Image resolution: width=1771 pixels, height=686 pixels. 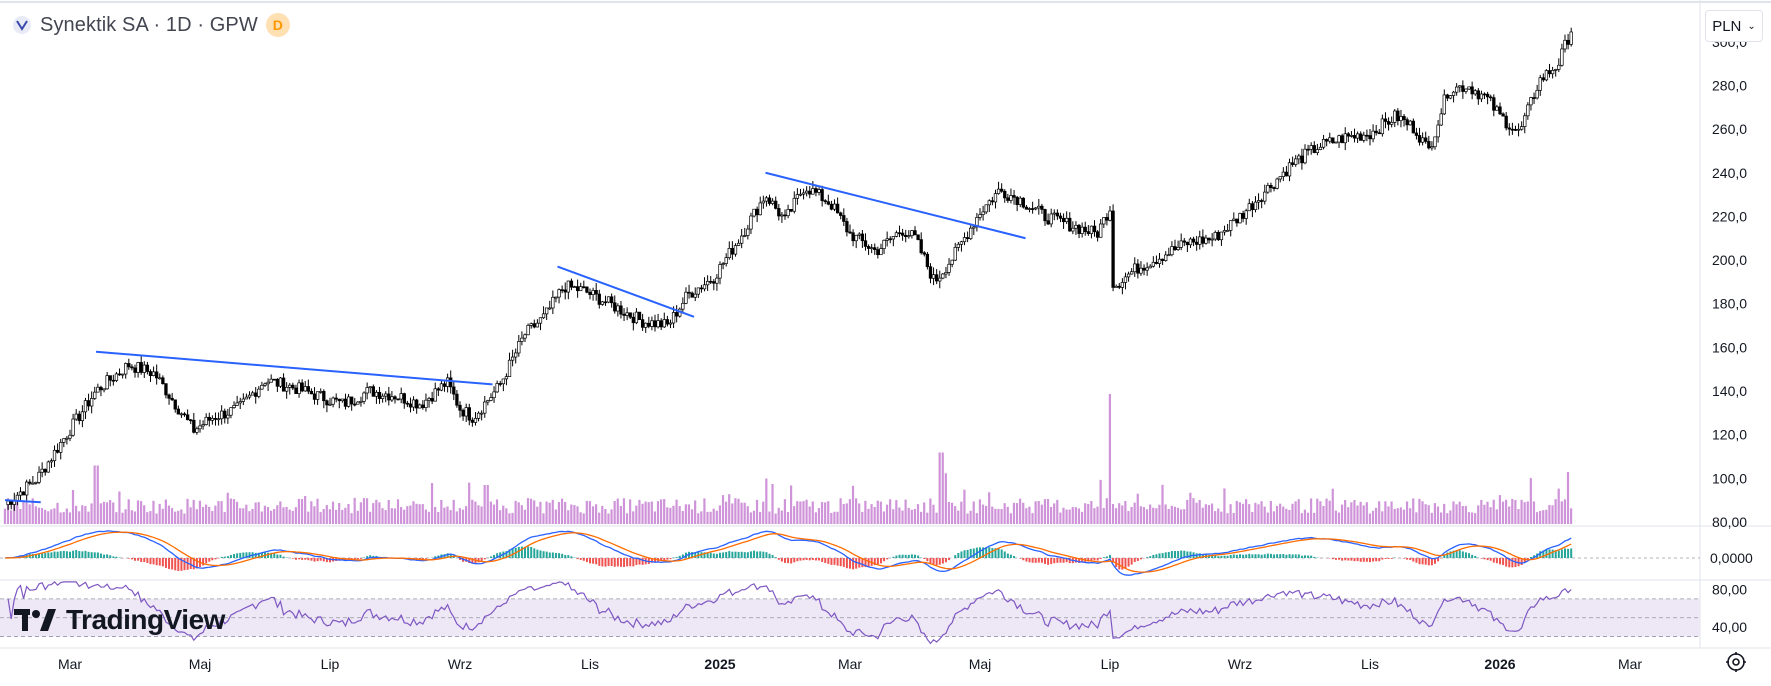 I want to click on settings-gear-icon, so click(x=1736, y=662).